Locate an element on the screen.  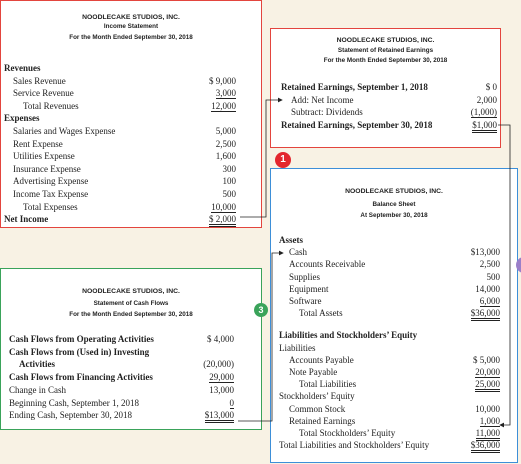
statement-row: Total Assets $36,000 is located at coordinates (394, 314).